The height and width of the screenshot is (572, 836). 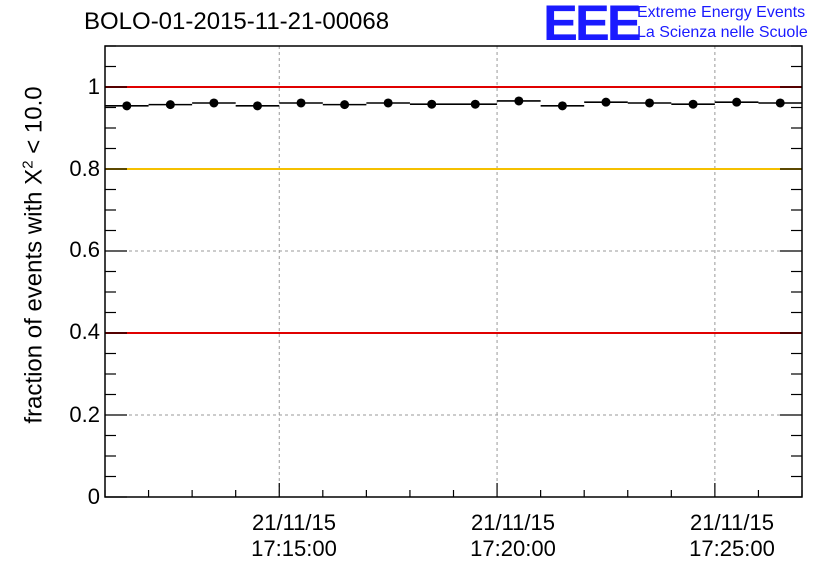 What do you see at coordinates (84, 168) in the screenshot?
I see `y-tick-label: 0.8` at bounding box center [84, 168].